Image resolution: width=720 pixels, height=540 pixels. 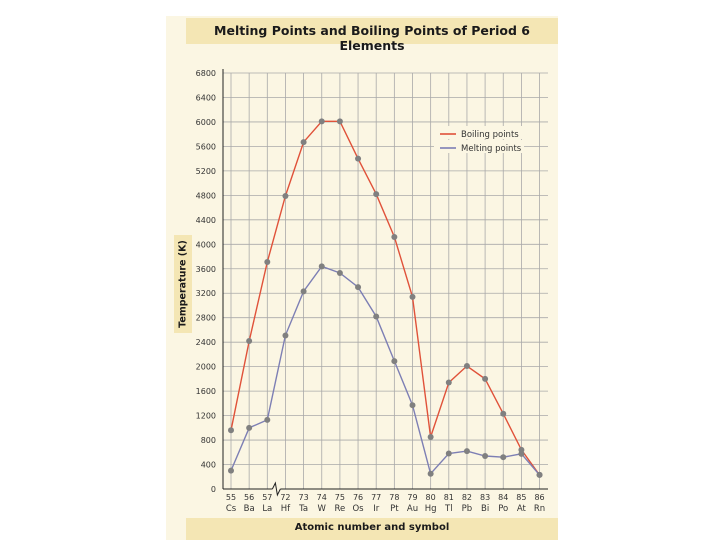 I want to click on y-tick-label: 2000, so click(x=206, y=367).